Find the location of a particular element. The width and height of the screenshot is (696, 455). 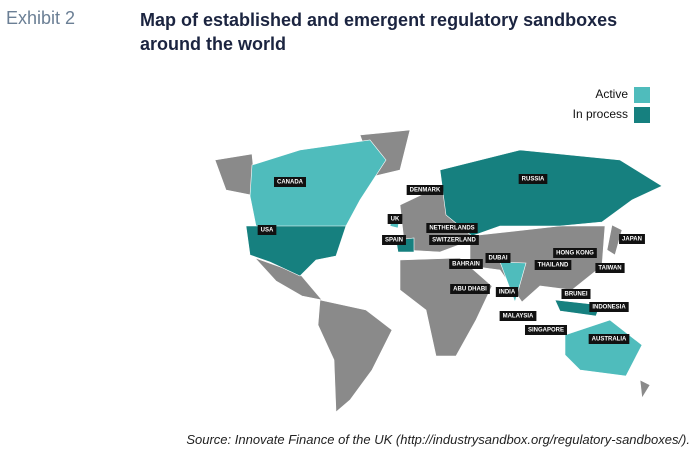

country-name: JAPAN is located at coordinates (632, 240).